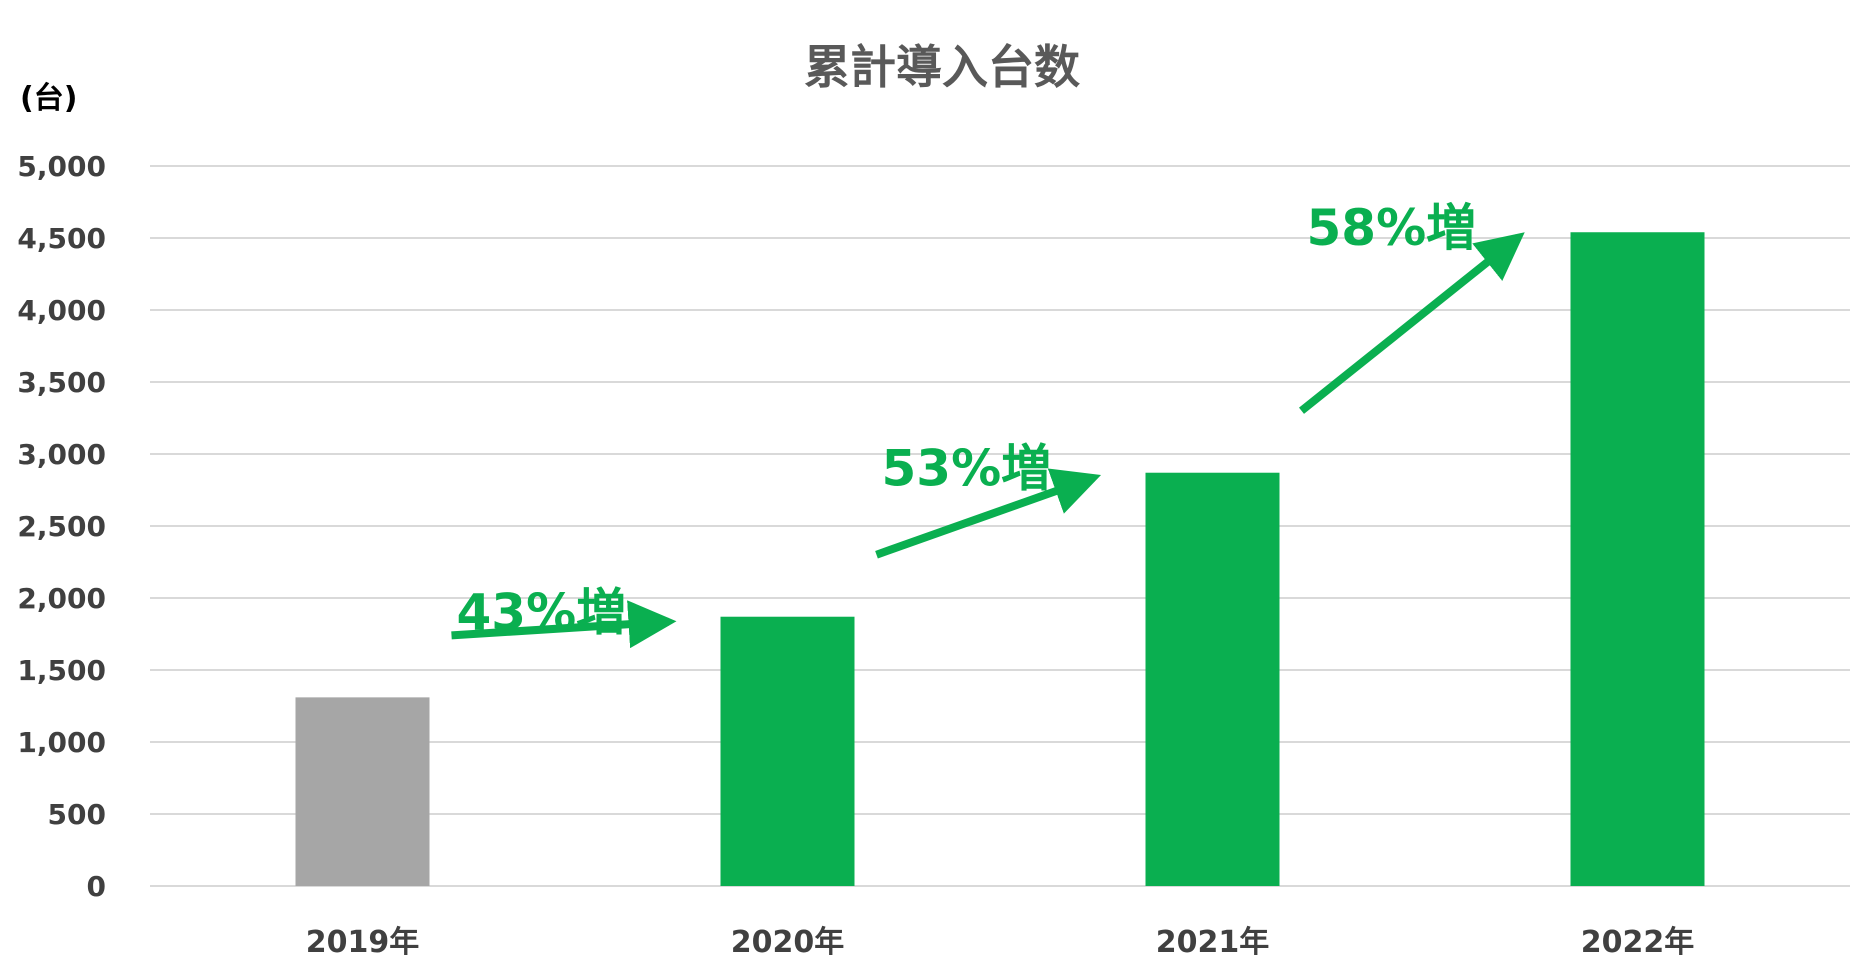 The image size is (1873, 977). What do you see at coordinates (61, 382) in the screenshot?
I see `y-tick-label: 3,500` at bounding box center [61, 382].